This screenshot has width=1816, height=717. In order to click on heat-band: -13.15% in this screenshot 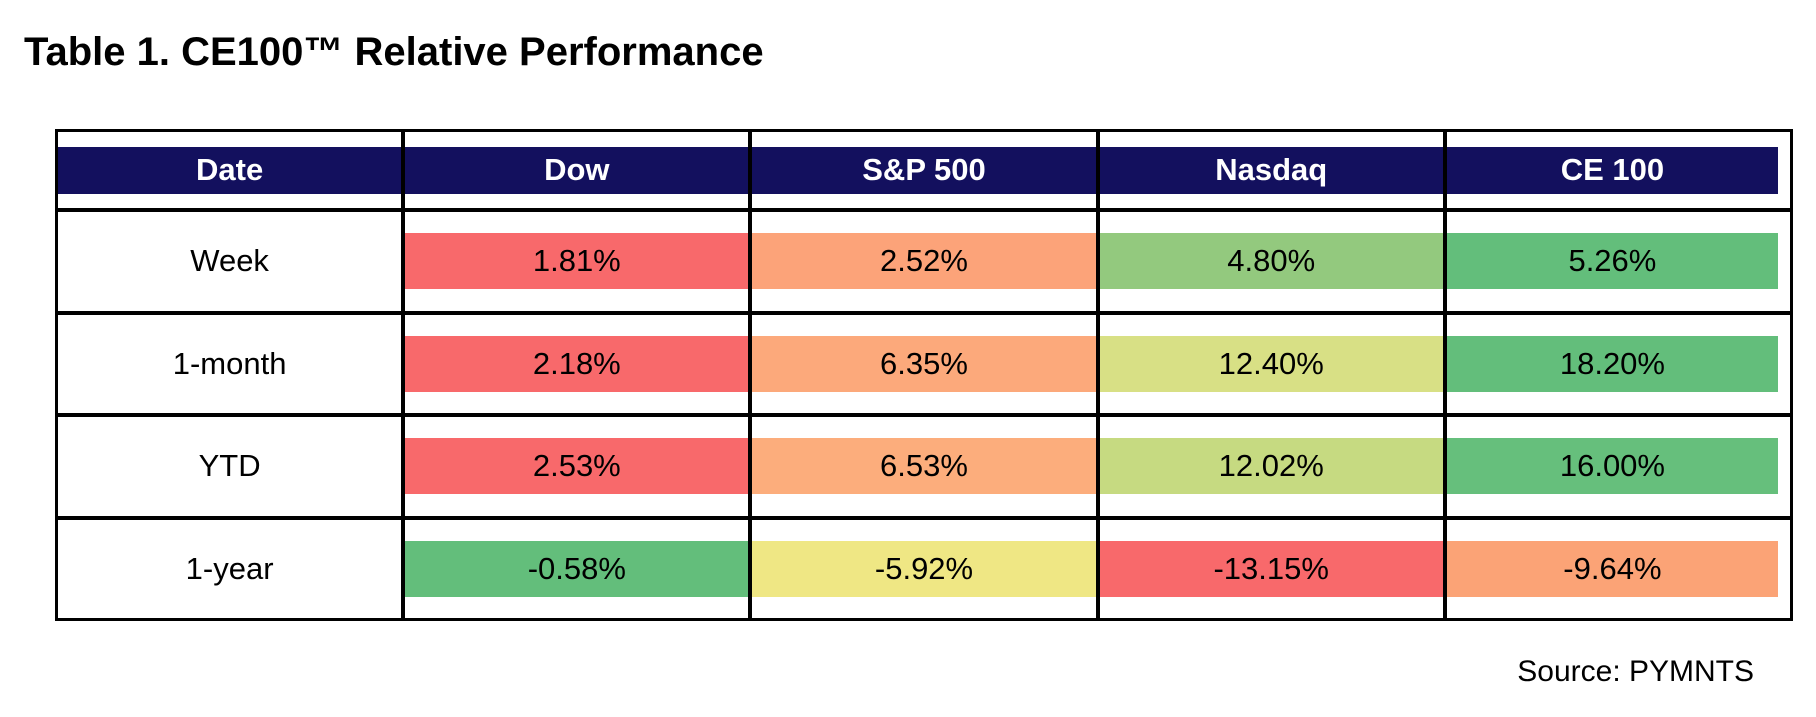, I will do `click(1271, 568)`.